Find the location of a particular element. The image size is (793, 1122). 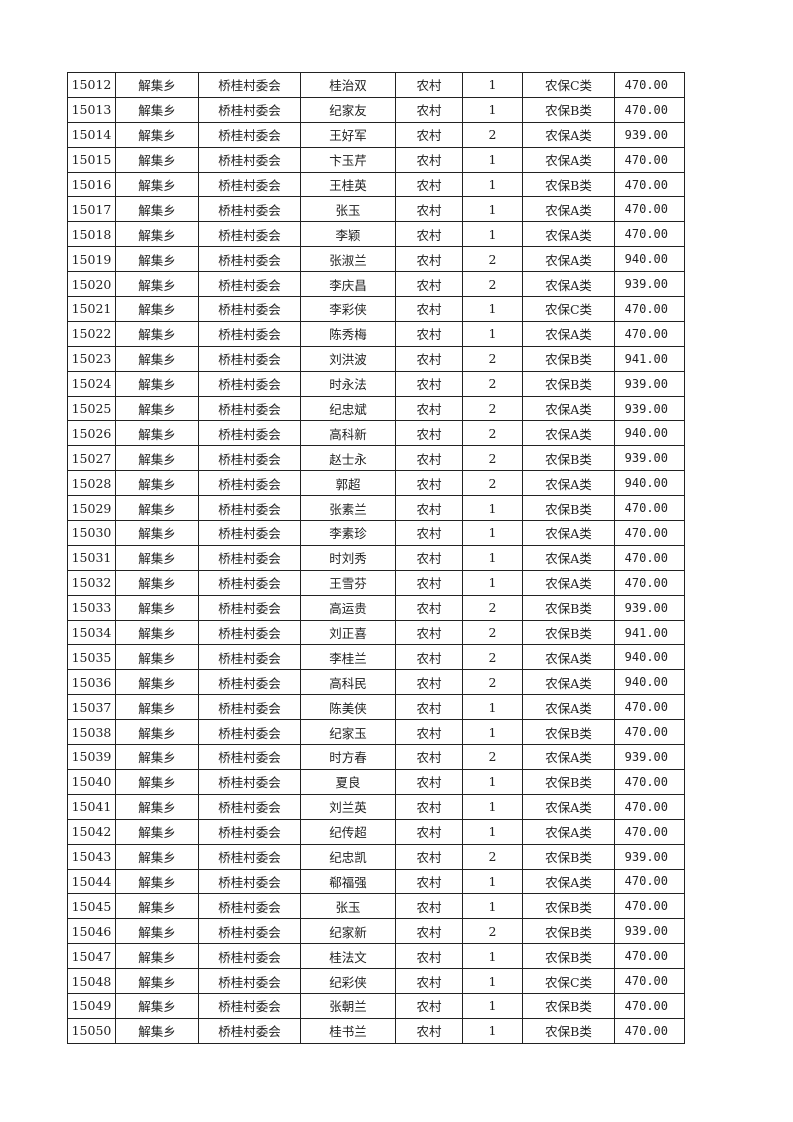

cell-name: 王桂英 is located at coordinates (348, 184).